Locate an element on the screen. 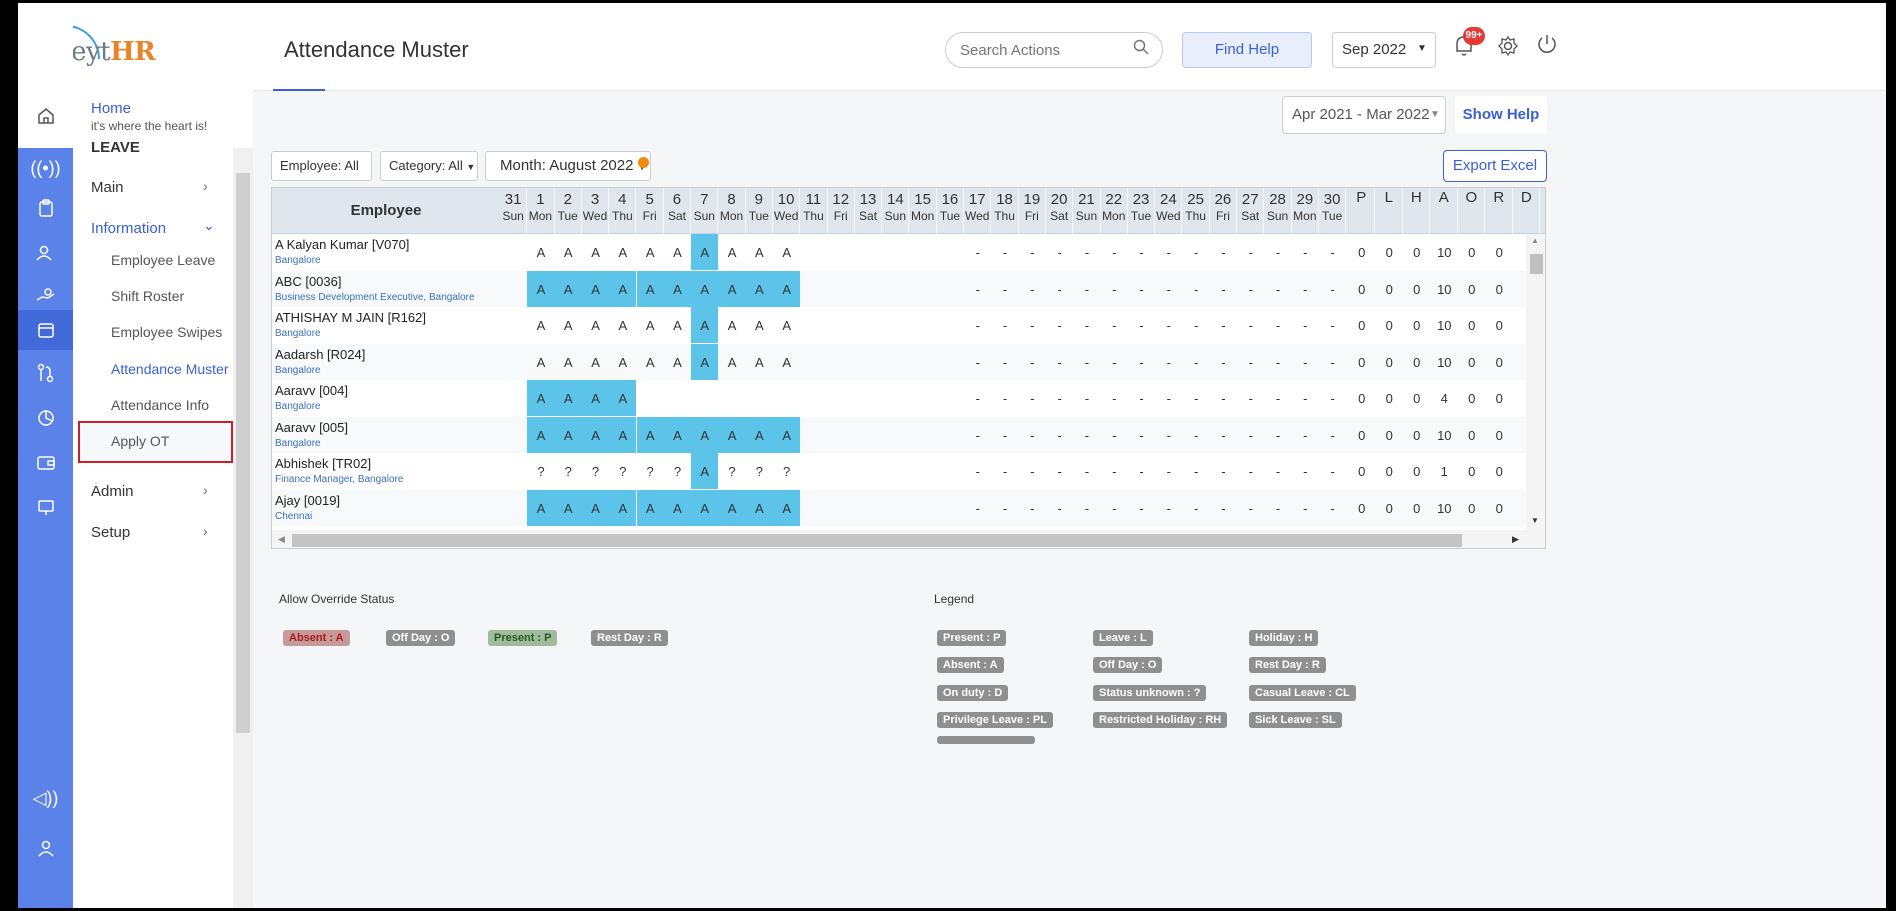  employee-name: Aaravv [004] is located at coordinates (311, 390).